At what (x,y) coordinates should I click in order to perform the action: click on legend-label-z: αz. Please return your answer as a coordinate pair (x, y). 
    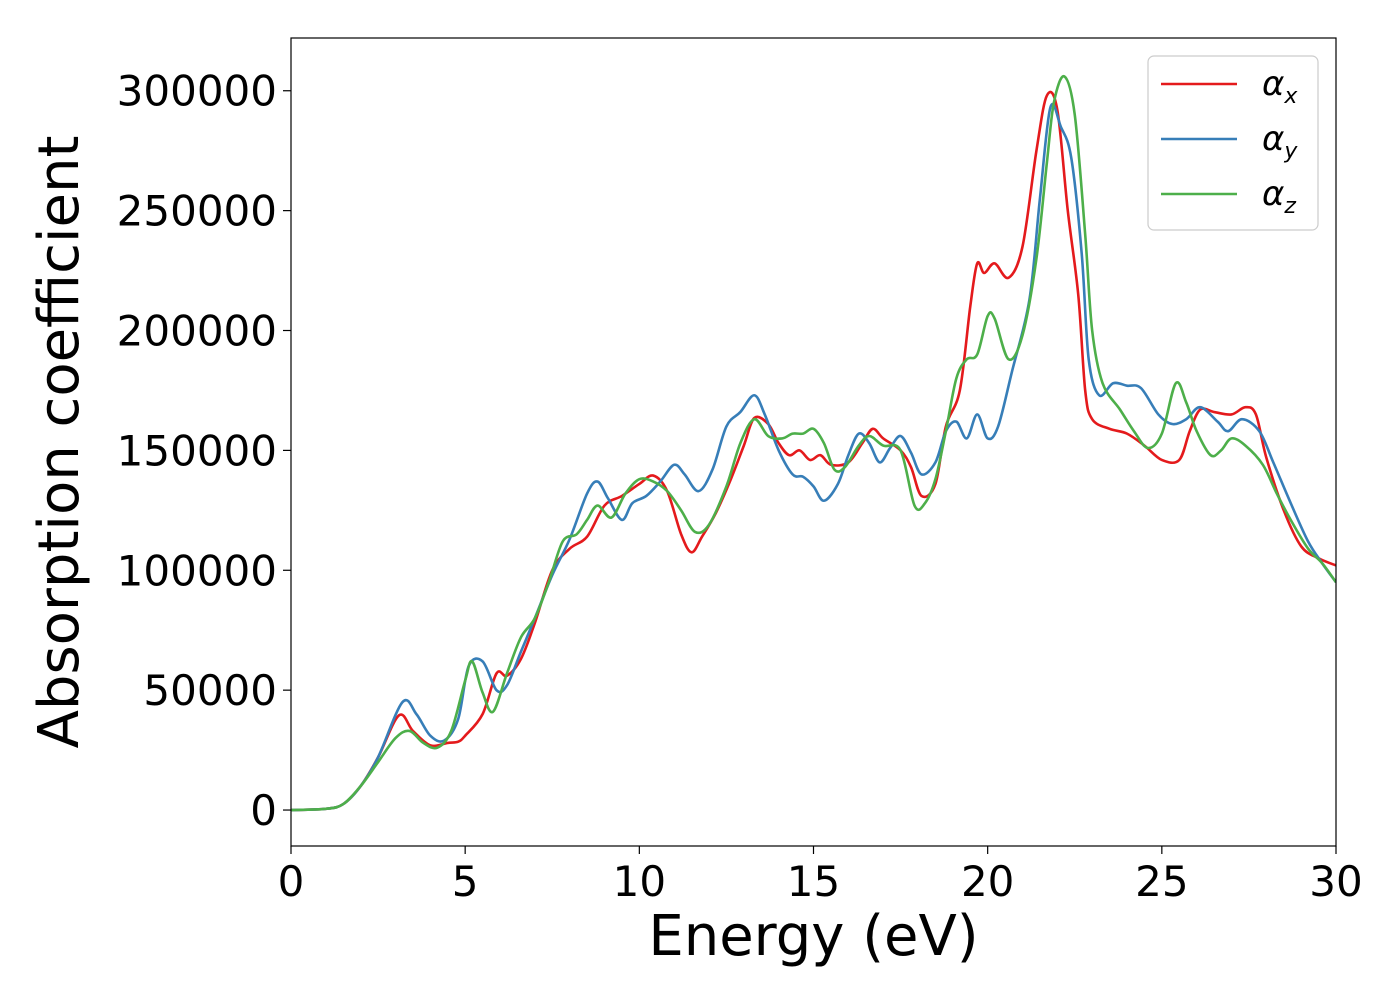
    Looking at the image, I should click on (1279, 196).